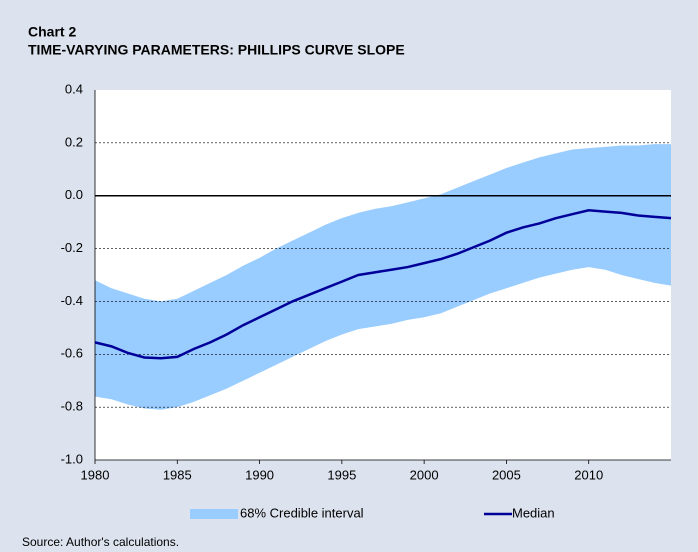  Describe the element at coordinates (72, 458) in the screenshot. I see `y-tick-label: -1.0` at that location.